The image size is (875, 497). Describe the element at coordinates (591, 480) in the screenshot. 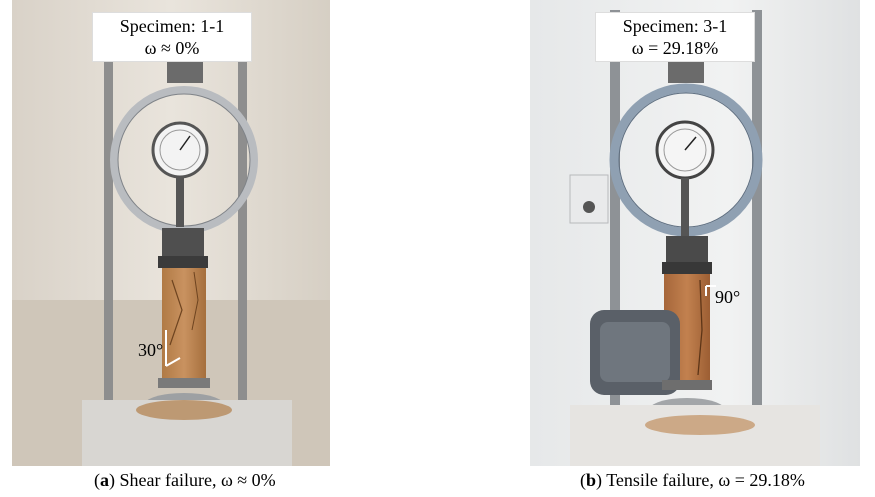

I see `caption-letter: b` at that location.